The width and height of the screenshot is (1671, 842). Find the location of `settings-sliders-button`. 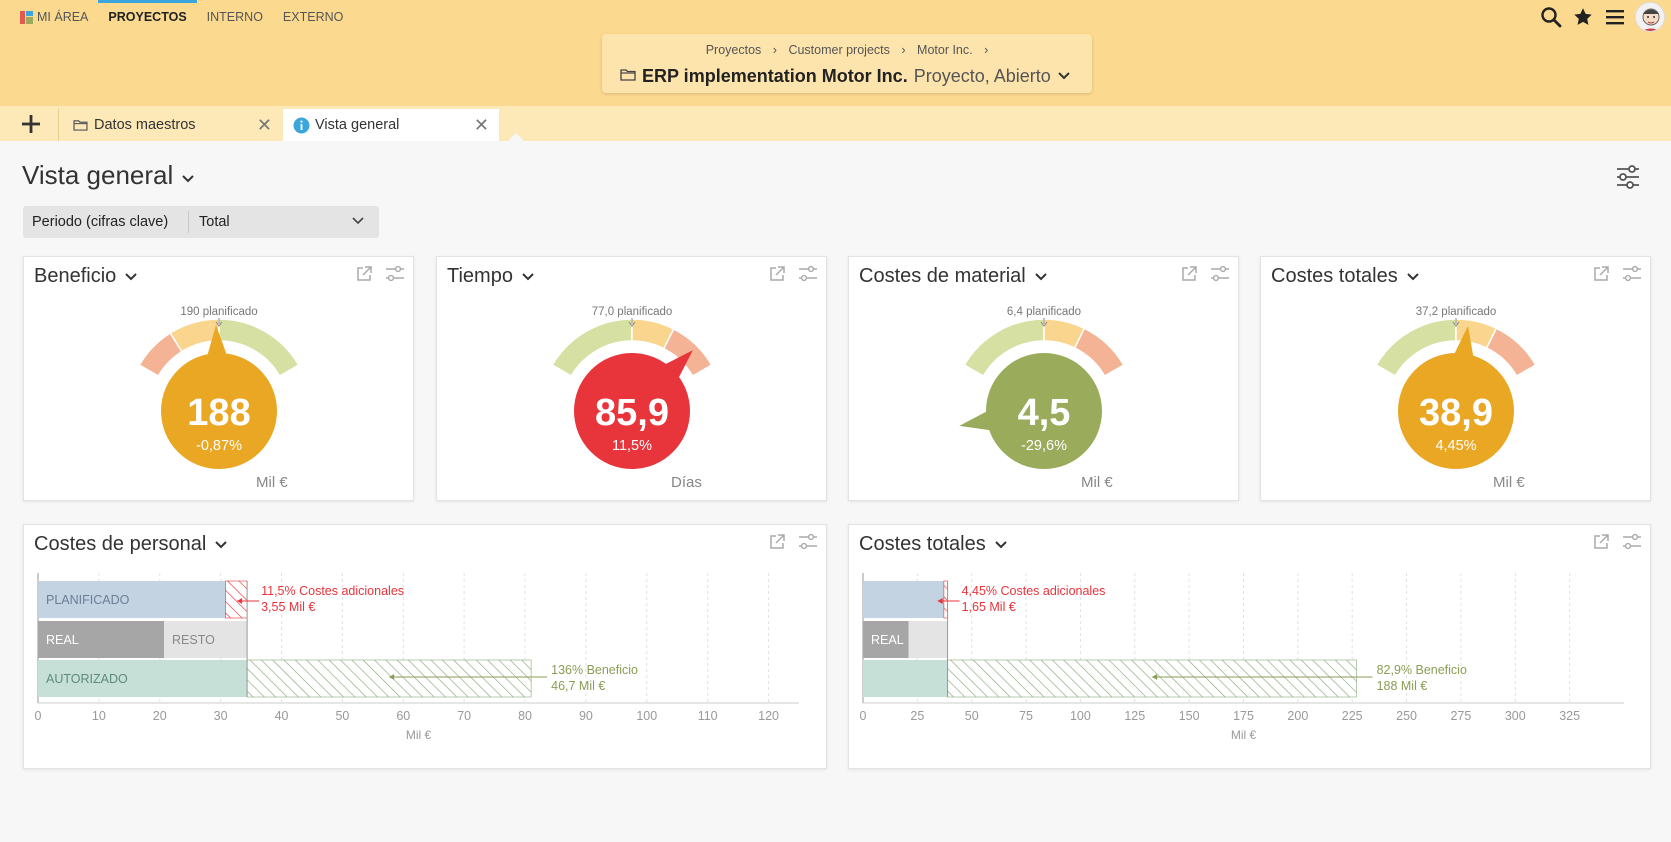

settings-sliders-button is located at coordinates (1628, 177).